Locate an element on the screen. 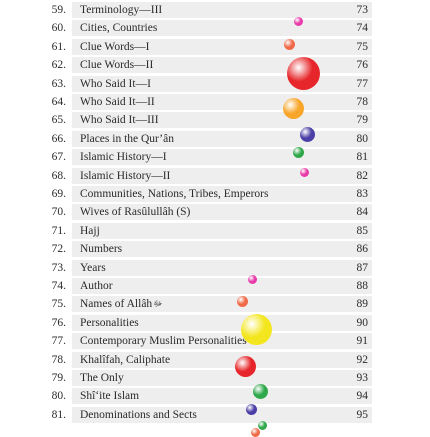  toc-row: 59. Terminology—III 73 is located at coordinates (215, 10).